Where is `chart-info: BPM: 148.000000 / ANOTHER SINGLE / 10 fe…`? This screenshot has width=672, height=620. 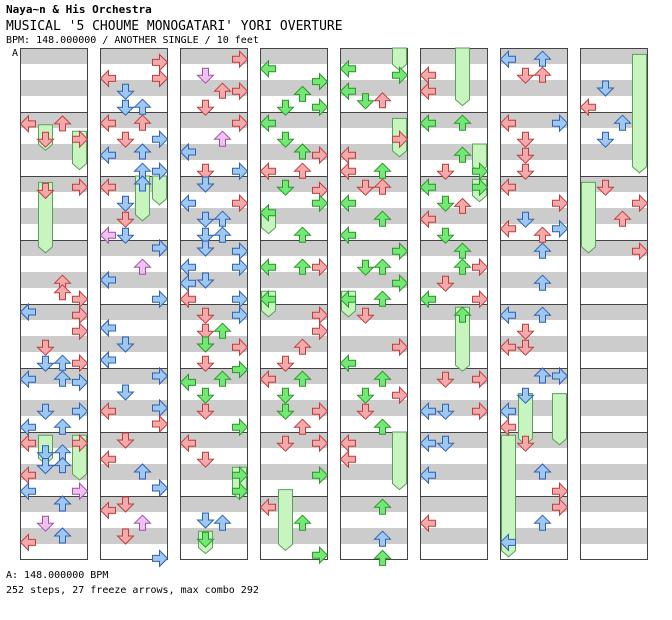 chart-info: BPM: 148.000000 / ANOTHER SINGLE / 10 fe… is located at coordinates (132, 40).